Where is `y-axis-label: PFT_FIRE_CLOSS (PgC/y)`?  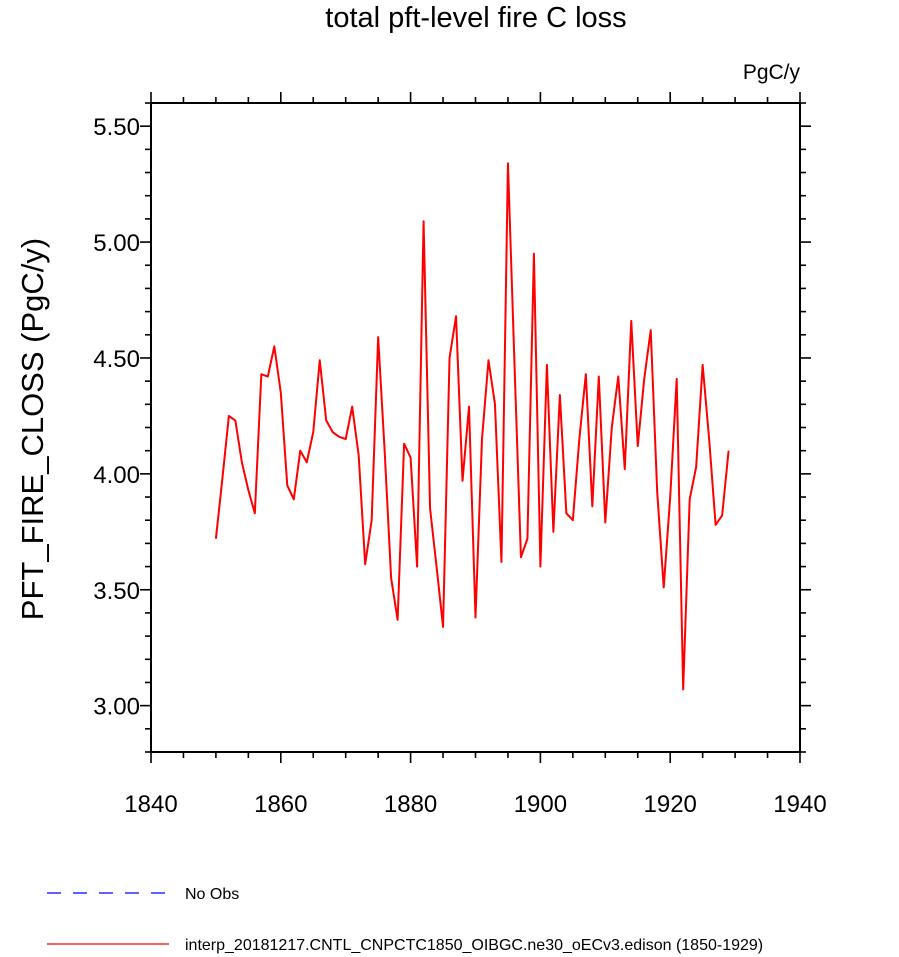 y-axis-label: PFT_FIRE_CLOSS (PgC/y) is located at coordinates (32, 429).